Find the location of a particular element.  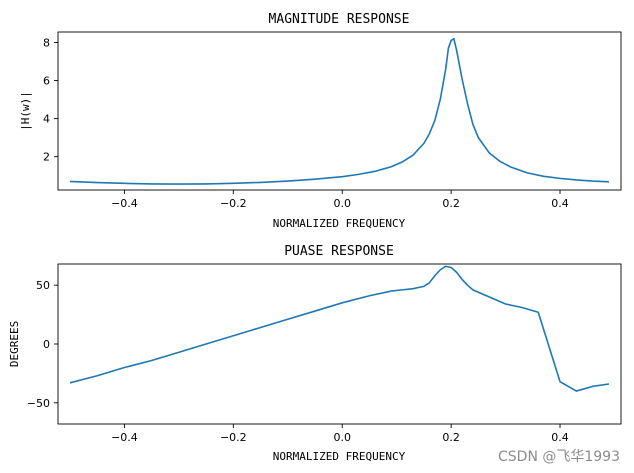

phase-title: PUASE RESPONSE is located at coordinates (339, 251).